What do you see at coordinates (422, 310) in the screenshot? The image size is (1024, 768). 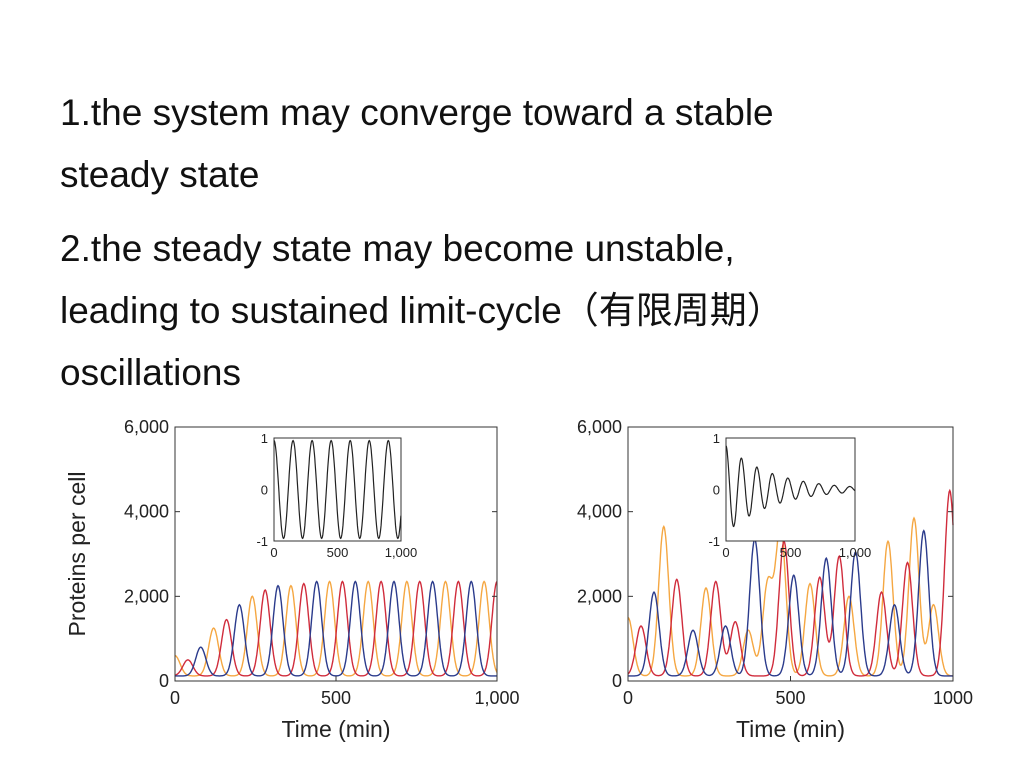 I see `bullet-2-line-2: leading to sustained limit-cycle（有限周期）` at bounding box center [422, 310].